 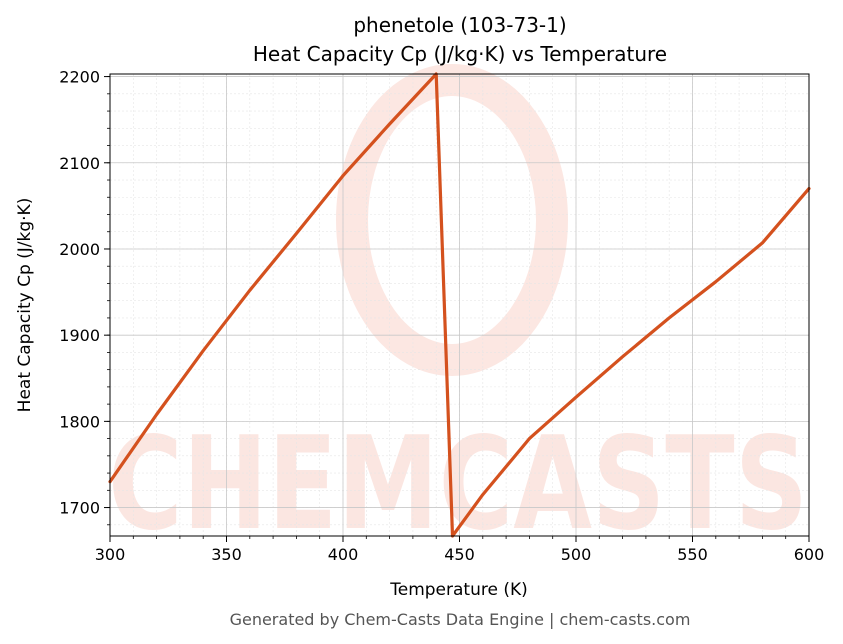 What do you see at coordinates (226, 554) in the screenshot?
I see `x-tick-label: 350` at bounding box center [226, 554].